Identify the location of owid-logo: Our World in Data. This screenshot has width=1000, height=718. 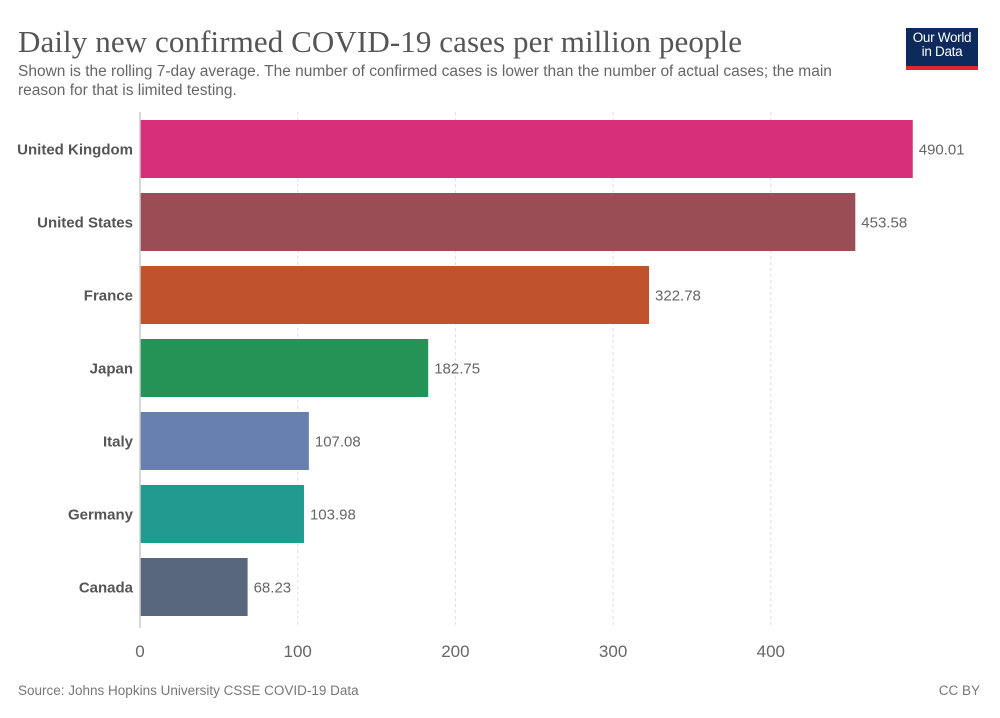
(942, 49).